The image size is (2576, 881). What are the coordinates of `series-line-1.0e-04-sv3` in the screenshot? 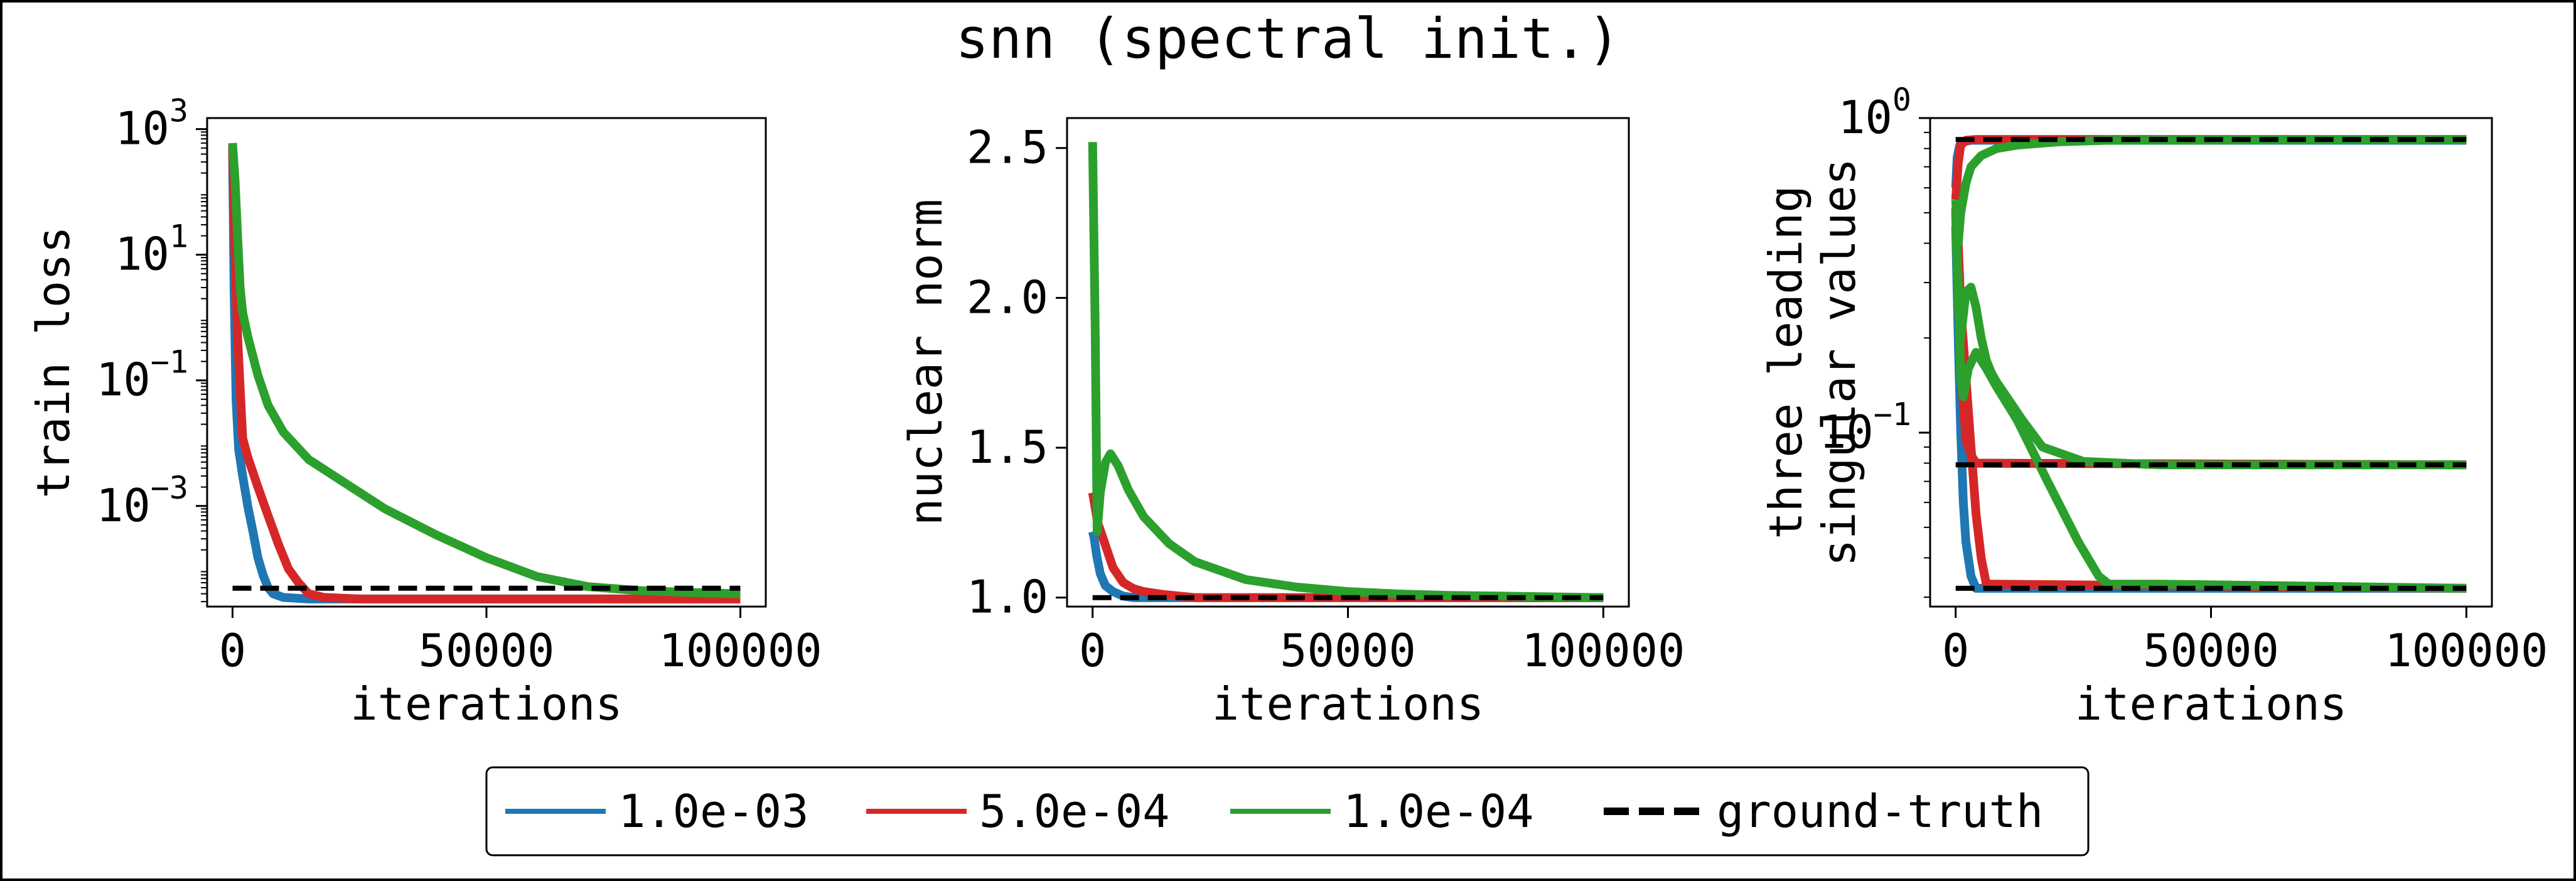 It's located at (2209, 410).